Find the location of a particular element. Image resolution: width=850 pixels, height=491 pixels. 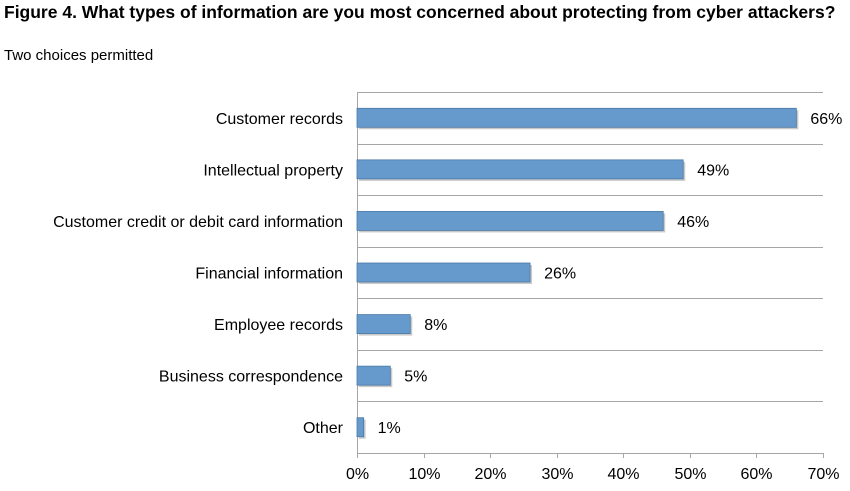

category-label: Customer records is located at coordinates (279, 119).